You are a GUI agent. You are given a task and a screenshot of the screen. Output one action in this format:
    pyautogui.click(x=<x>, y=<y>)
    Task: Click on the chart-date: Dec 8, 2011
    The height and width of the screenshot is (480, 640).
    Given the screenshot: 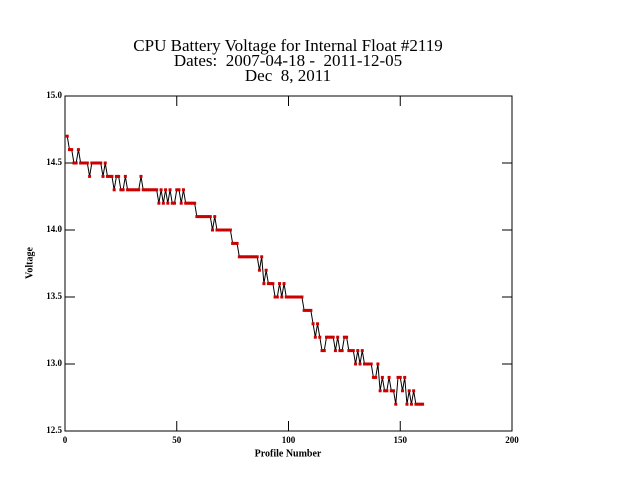 What is the action you would take?
    pyautogui.click(x=288, y=75)
    